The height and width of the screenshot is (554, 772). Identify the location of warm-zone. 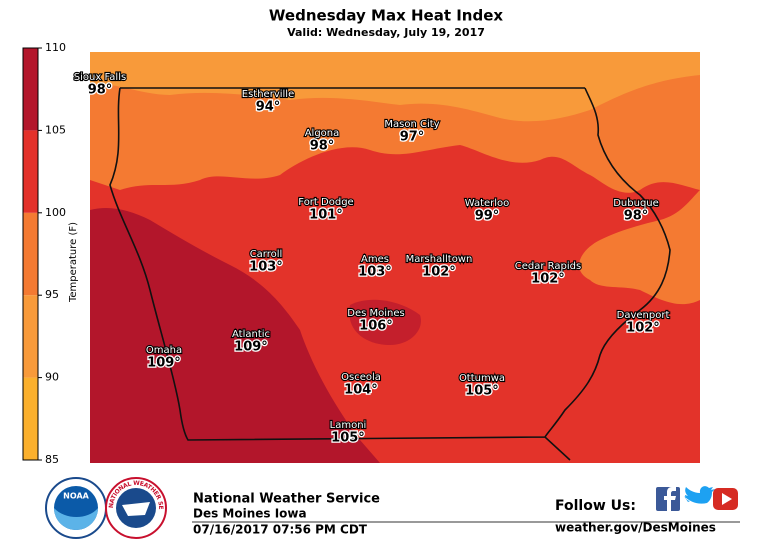
(639, 247).